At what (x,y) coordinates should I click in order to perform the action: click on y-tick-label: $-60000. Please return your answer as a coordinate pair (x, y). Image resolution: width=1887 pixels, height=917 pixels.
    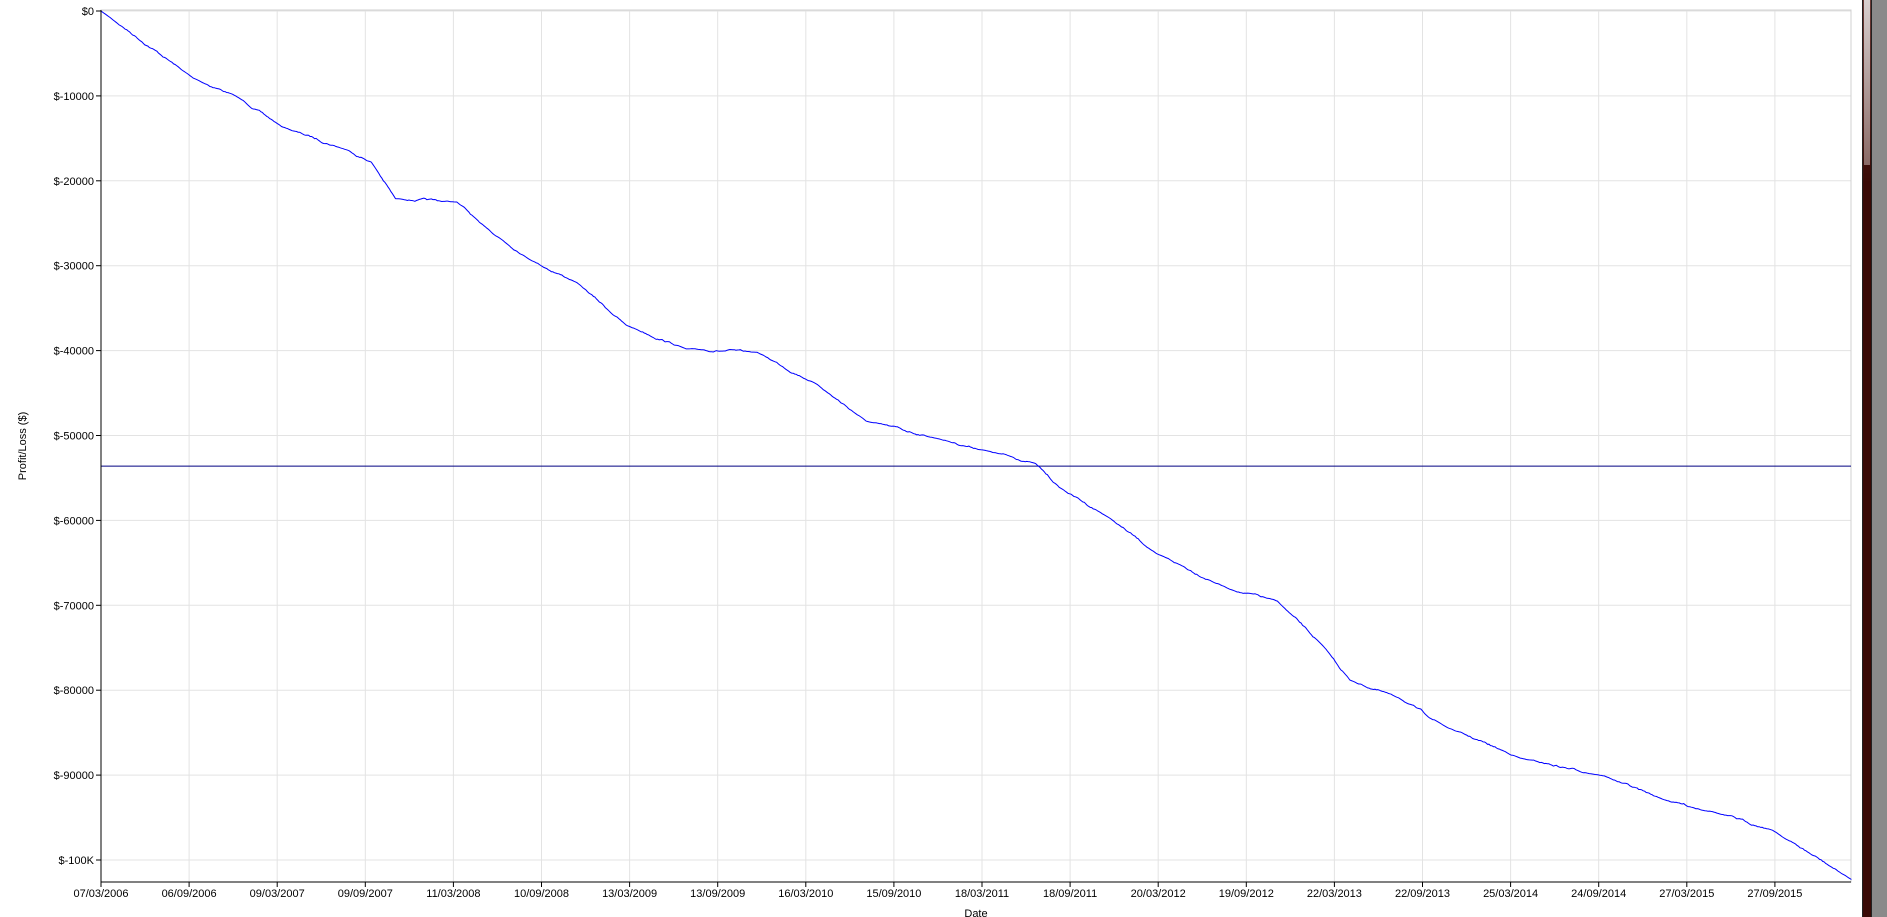
    Looking at the image, I should click on (74, 521).